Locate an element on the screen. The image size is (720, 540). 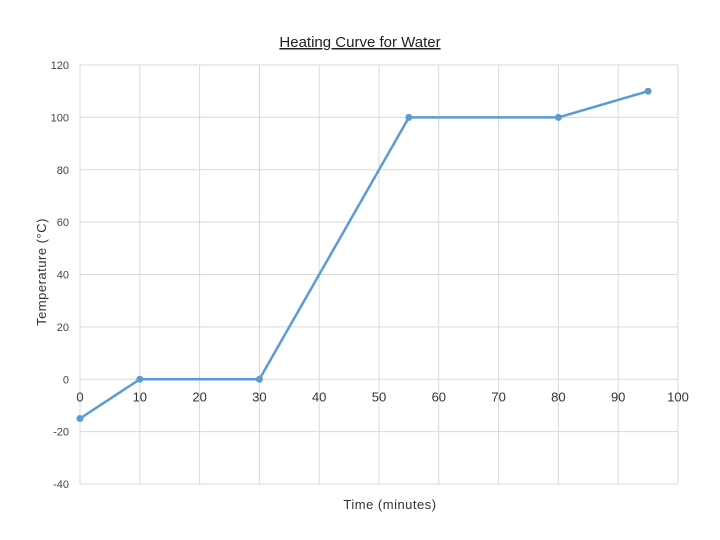
x-tick-label: 0 is located at coordinates (79, 396).